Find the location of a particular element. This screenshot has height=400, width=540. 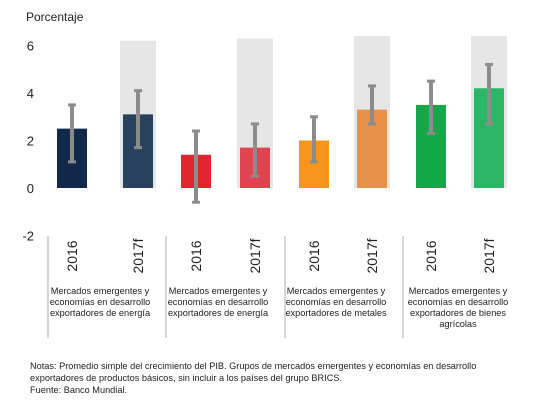

y-tick-label: -2 is located at coordinates (28, 236).